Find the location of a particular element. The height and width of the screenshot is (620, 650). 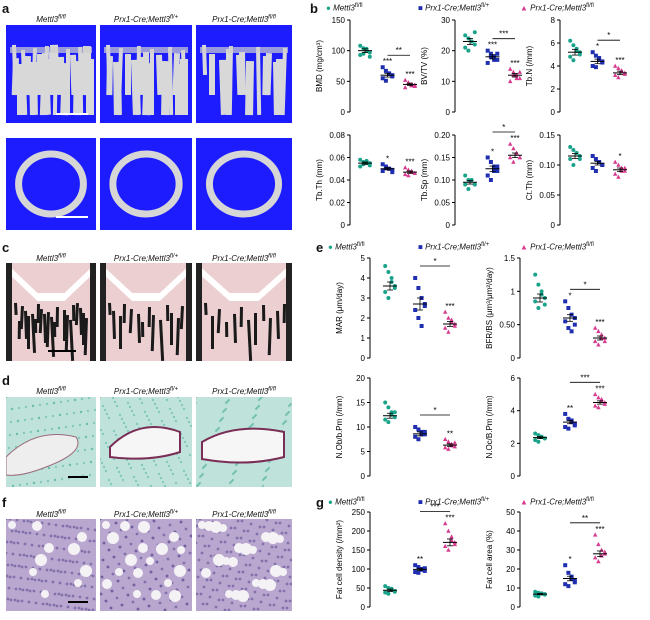

scale-bar is located at coordinates (72, 217).